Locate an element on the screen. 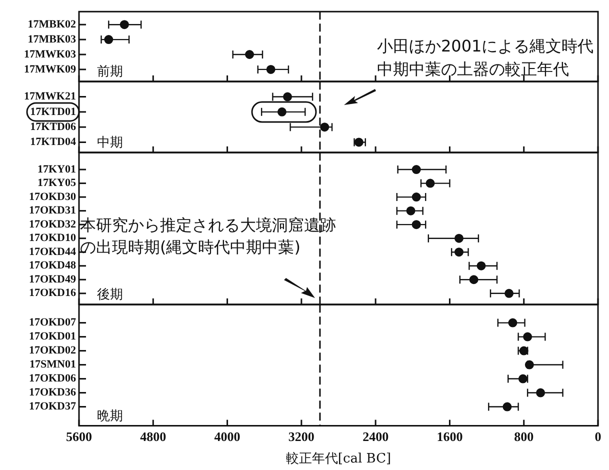 This screenshot has width=609, height=470. y-tick-label: 17KY05 is located at coordinates (57, 184).